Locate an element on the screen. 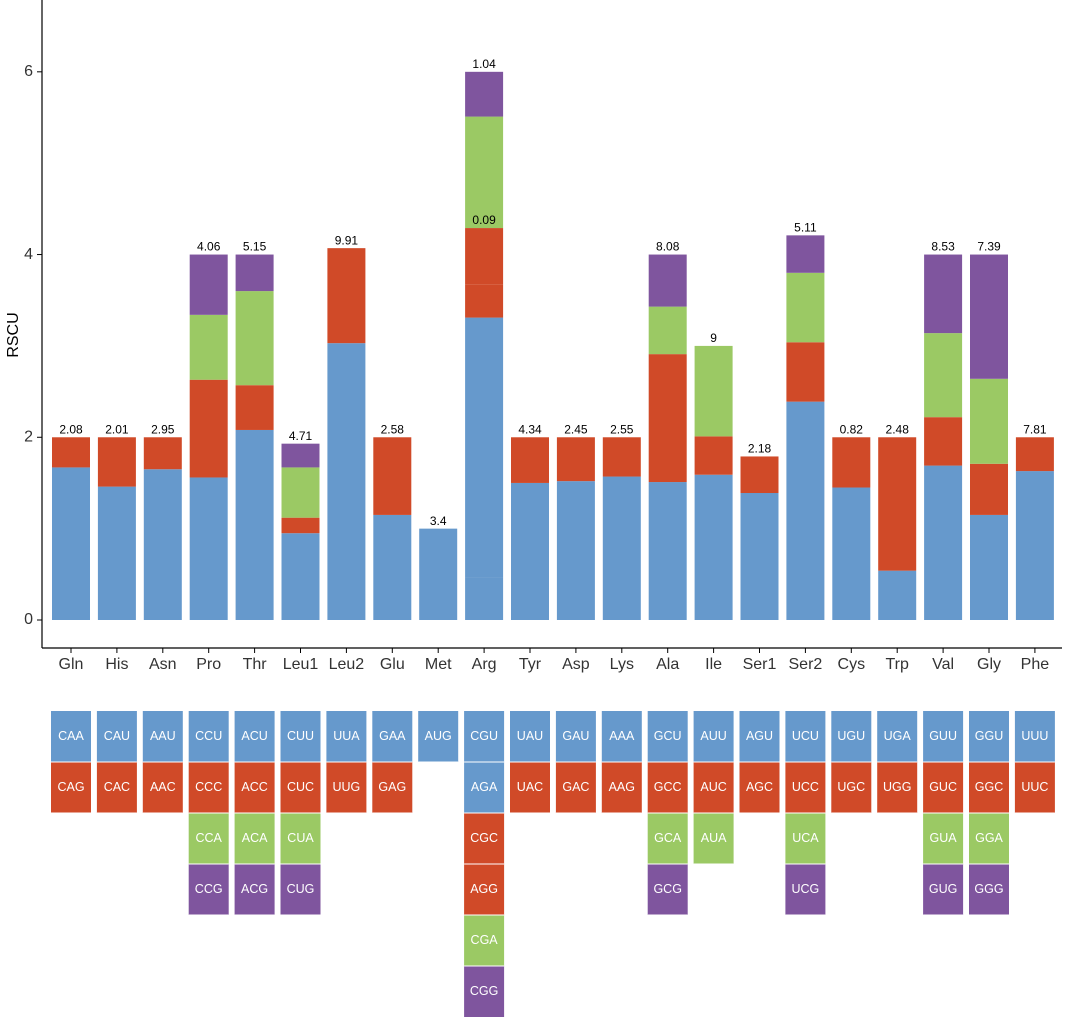 The height and width of the screenshot is (1017, 1065). top-label: 2.08 is located at coordinates (71, 429).